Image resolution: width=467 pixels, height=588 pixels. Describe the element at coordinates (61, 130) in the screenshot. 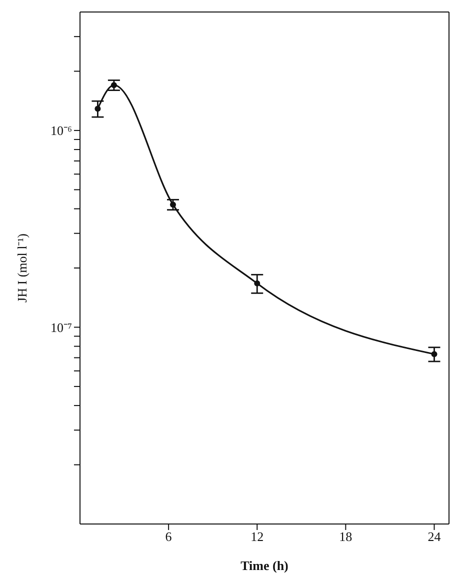

I see `y-tick-label: 10⁻⁶` at that location.